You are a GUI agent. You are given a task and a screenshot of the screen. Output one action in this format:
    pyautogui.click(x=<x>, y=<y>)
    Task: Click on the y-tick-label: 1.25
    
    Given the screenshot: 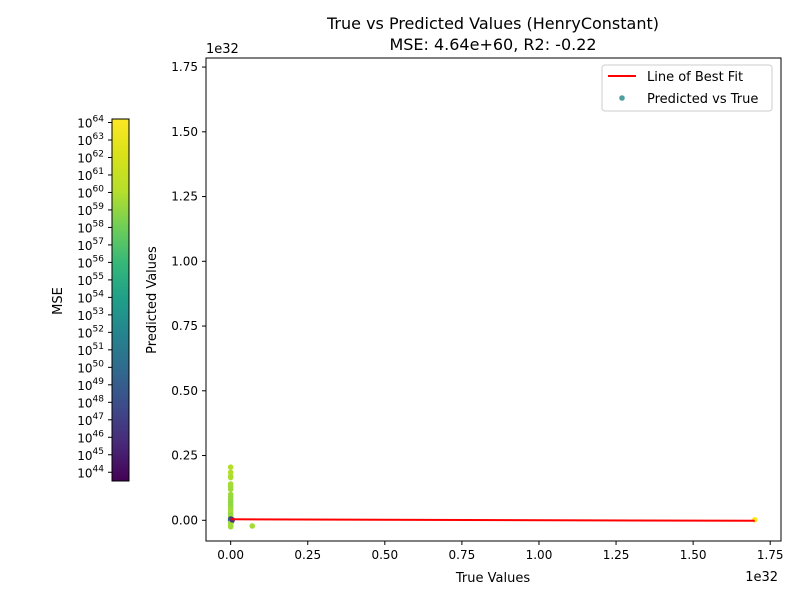 What is the action you would take?
    pyautogui.click(x=184, y=197)
    